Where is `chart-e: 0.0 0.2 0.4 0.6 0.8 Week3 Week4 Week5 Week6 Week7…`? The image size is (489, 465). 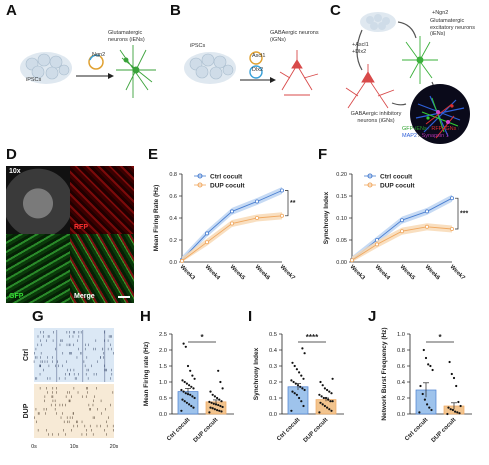
chart-e: 0.0 0.2 0.4 0.6 0.8 Week3 Week4 Week5 Week6 Week7… is located at coordinates (224, 227).